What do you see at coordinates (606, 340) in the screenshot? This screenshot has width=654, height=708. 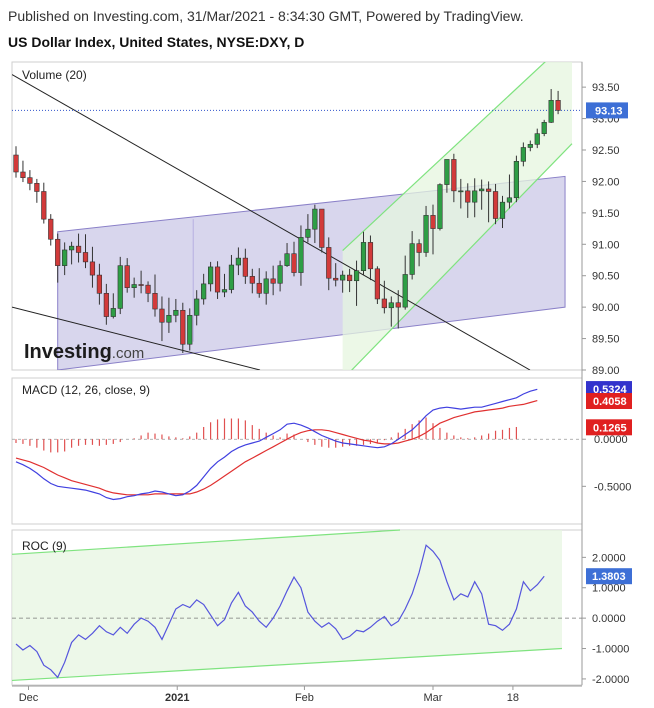 I see `price-axis-label: 89.50` at bounding box center [606, 340].